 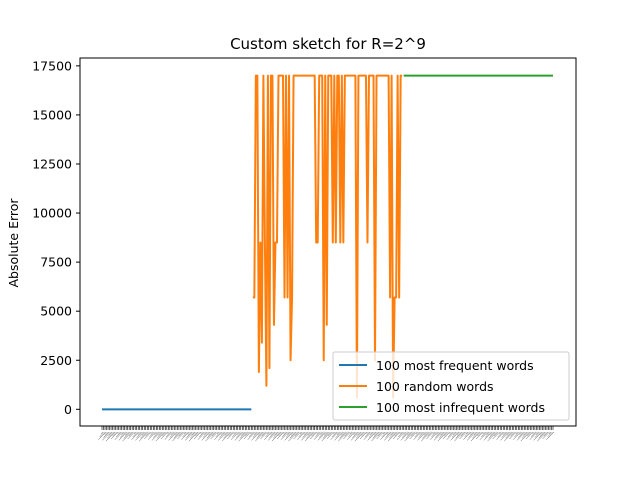 What do you see at coordinates (68, 409) in the screenshot?
I see `y-tick-label: 0` at bounding box center [68, 409].